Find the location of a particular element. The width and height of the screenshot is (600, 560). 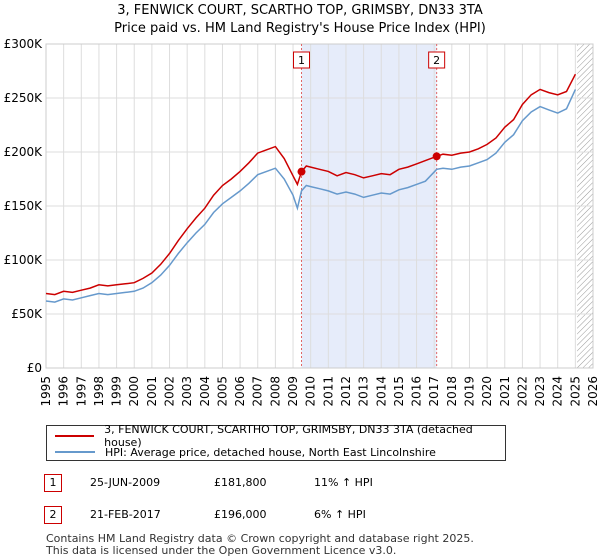

y-tick-label: £300K is located at coordinates (24, 44).